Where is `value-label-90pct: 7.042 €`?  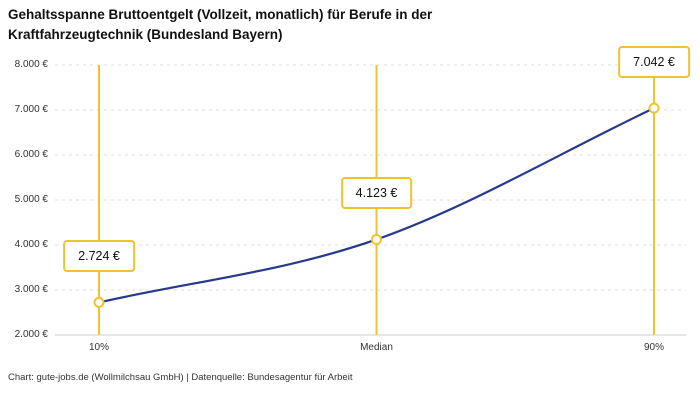 value-label-90pct: 7.042 € is located at coordinates (654, 62).